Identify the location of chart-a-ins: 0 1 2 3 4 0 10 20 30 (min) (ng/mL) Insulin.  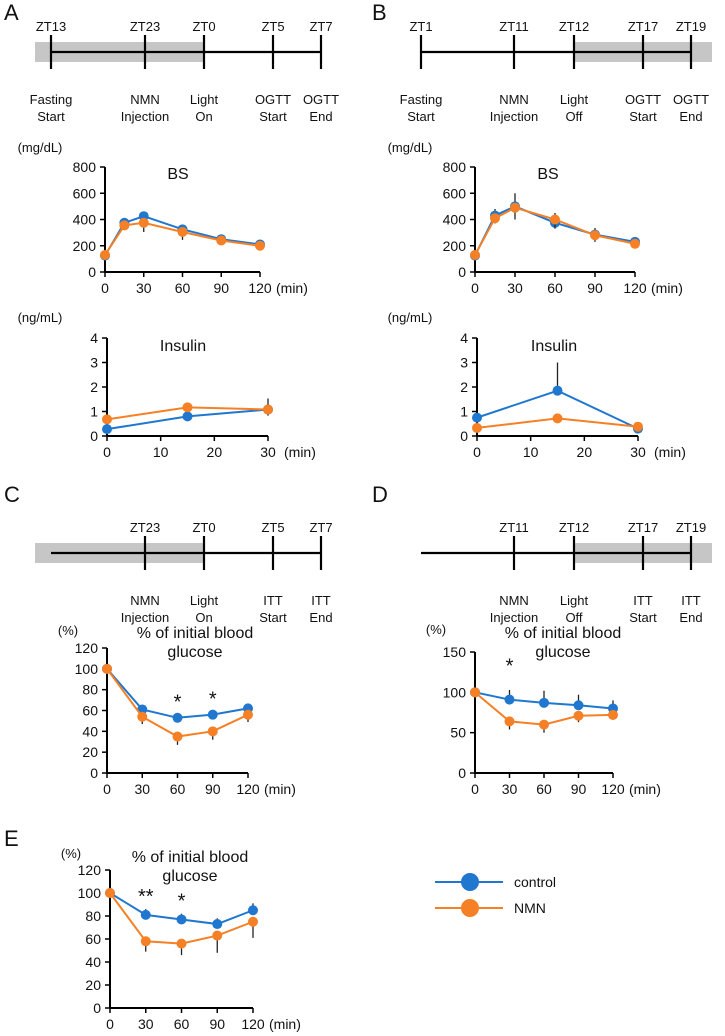
(167, 385).